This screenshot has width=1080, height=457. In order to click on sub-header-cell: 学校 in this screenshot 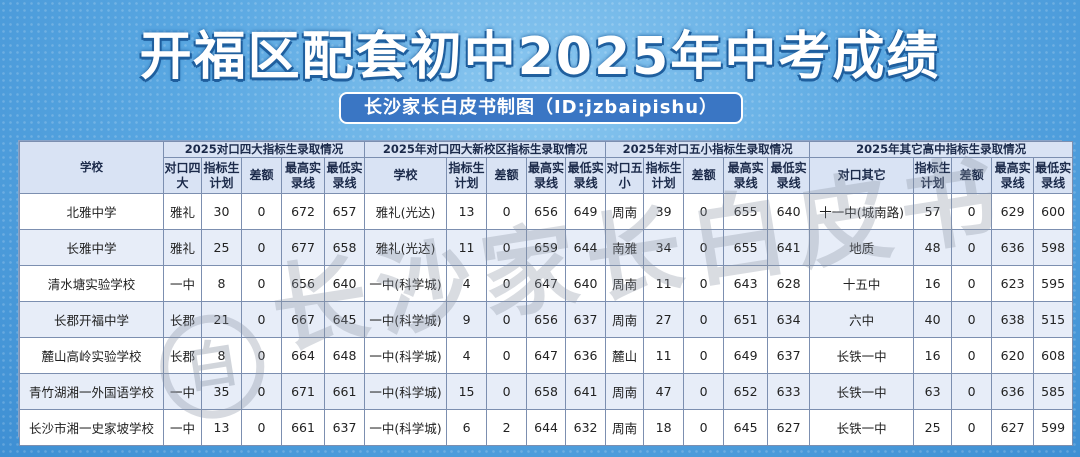, I will do `click(406, 175)`.